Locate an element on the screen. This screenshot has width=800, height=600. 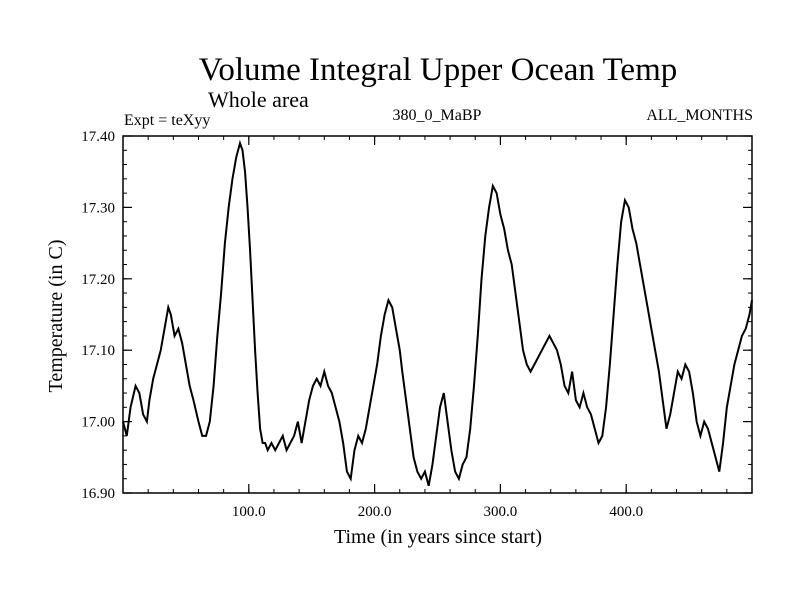
y-tick-label: 17.40 is located at coordinates (98, 137).